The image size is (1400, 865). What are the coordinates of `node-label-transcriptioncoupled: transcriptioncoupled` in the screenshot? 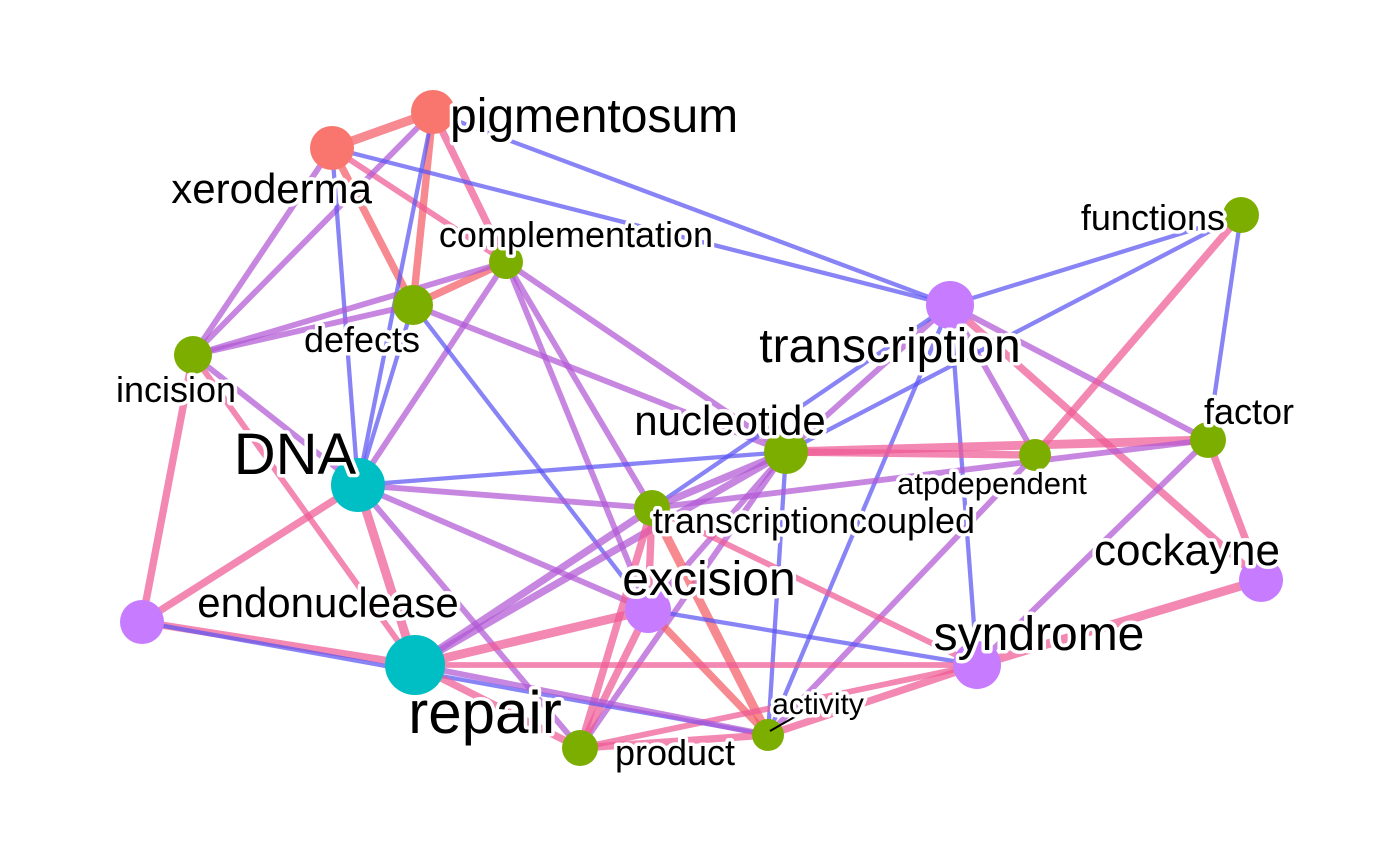 It's located at (814, 520).